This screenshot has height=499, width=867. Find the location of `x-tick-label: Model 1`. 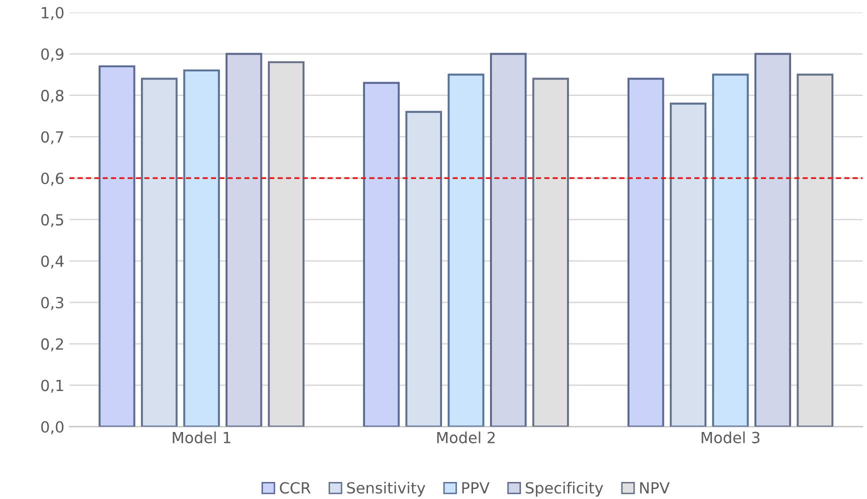

x-tick-label: Model 1 is located at coordinates (201, 438).